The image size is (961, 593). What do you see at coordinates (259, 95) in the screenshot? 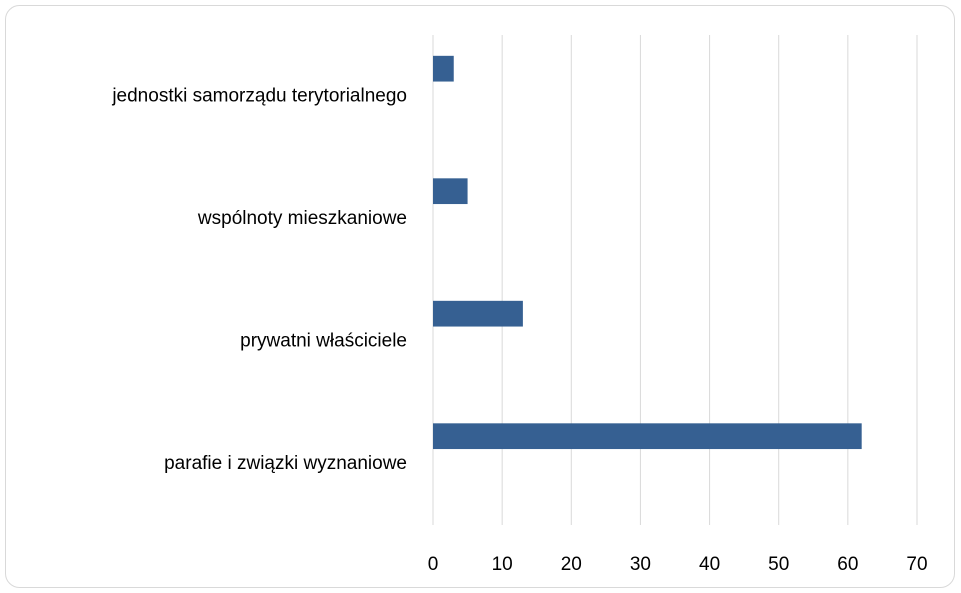
I see `y-tick-label: jednostki samorządu terytorialnego` at bounding box center [259, 95].